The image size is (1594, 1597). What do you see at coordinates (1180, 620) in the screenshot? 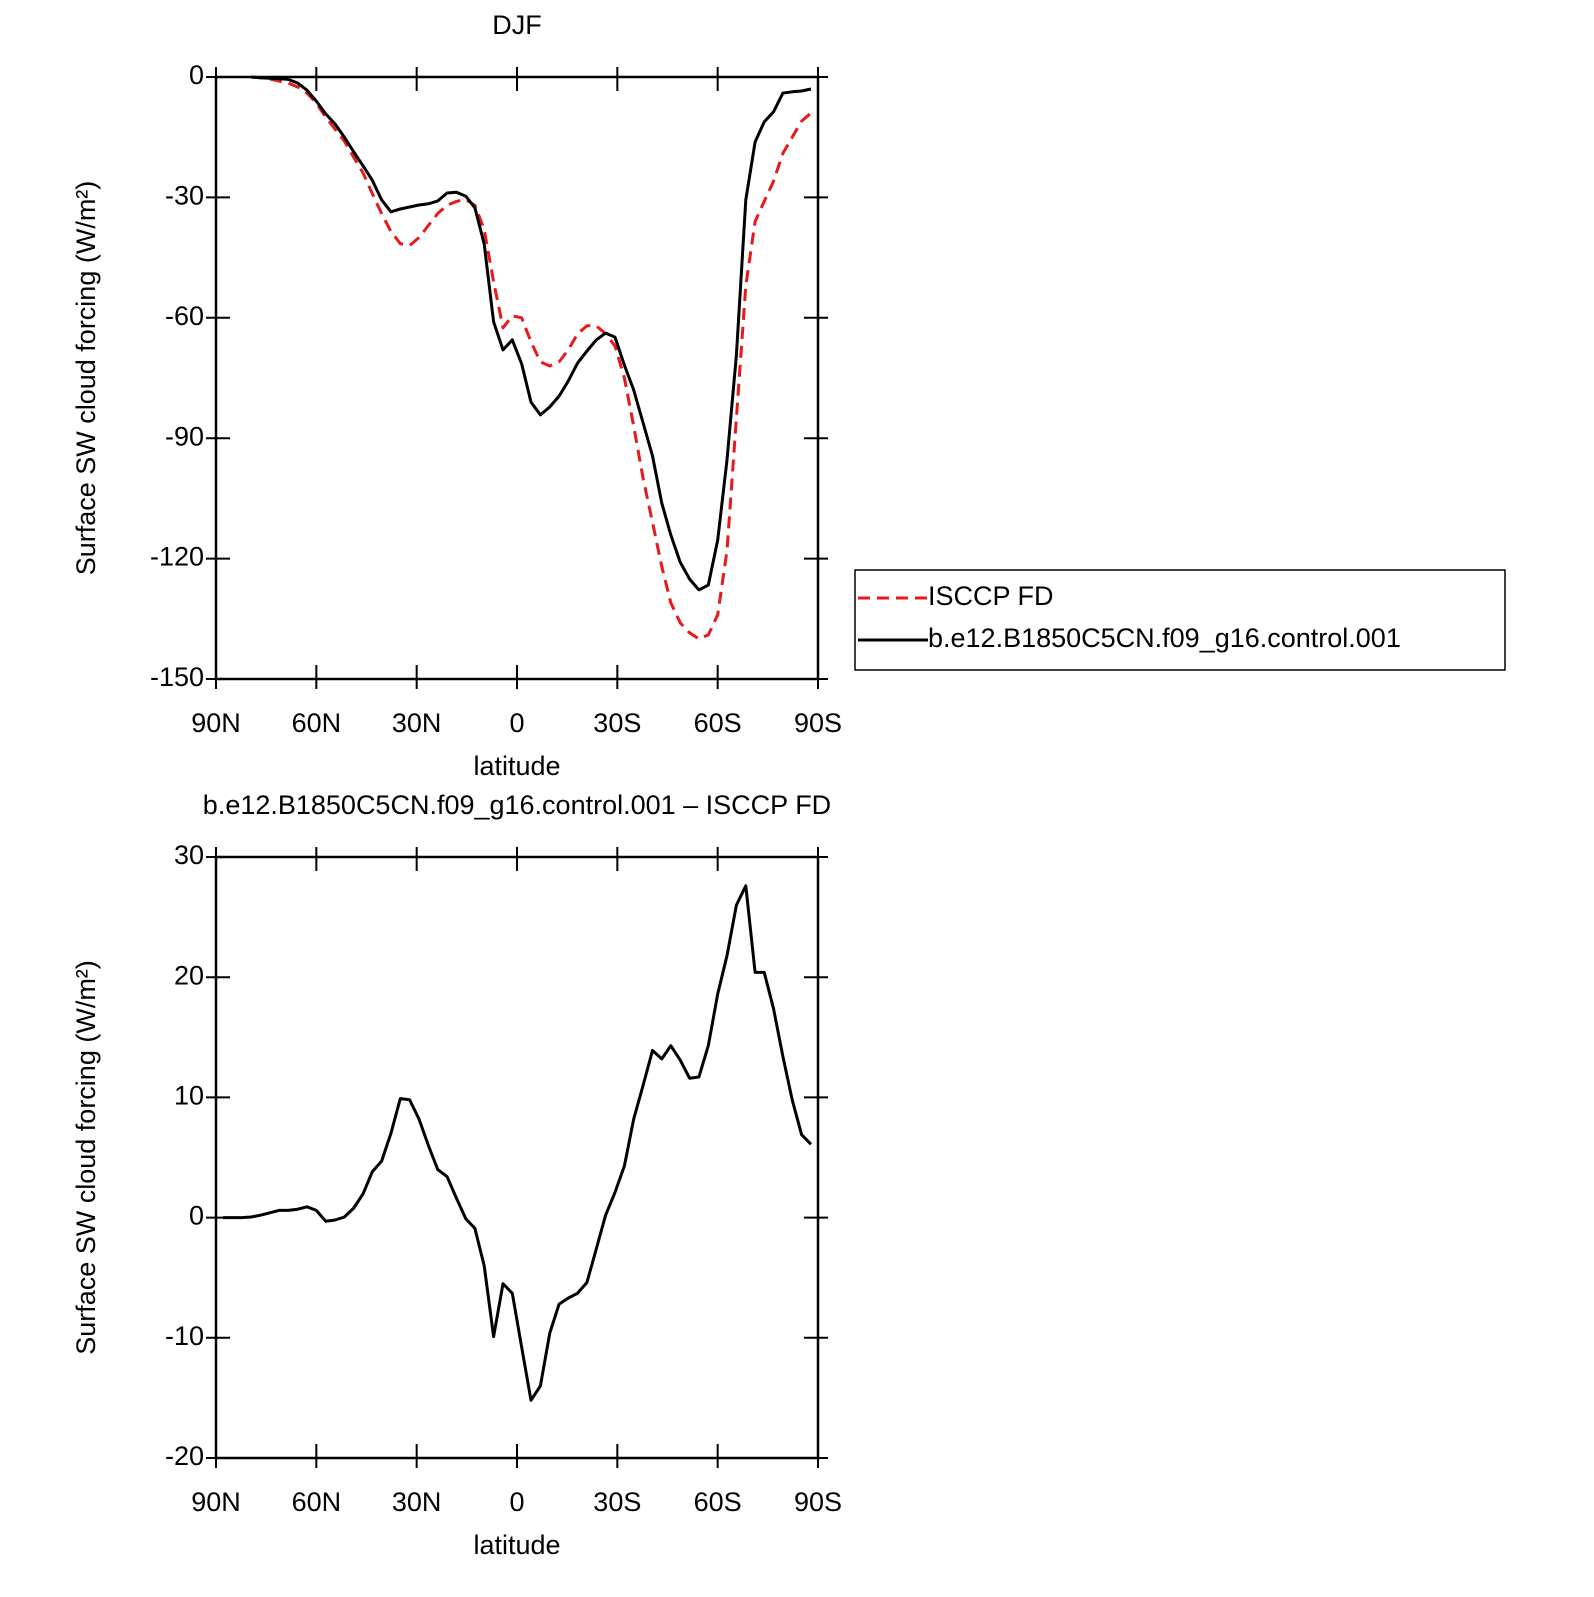
I see `legend-box` at bounding box center [1180, 620].